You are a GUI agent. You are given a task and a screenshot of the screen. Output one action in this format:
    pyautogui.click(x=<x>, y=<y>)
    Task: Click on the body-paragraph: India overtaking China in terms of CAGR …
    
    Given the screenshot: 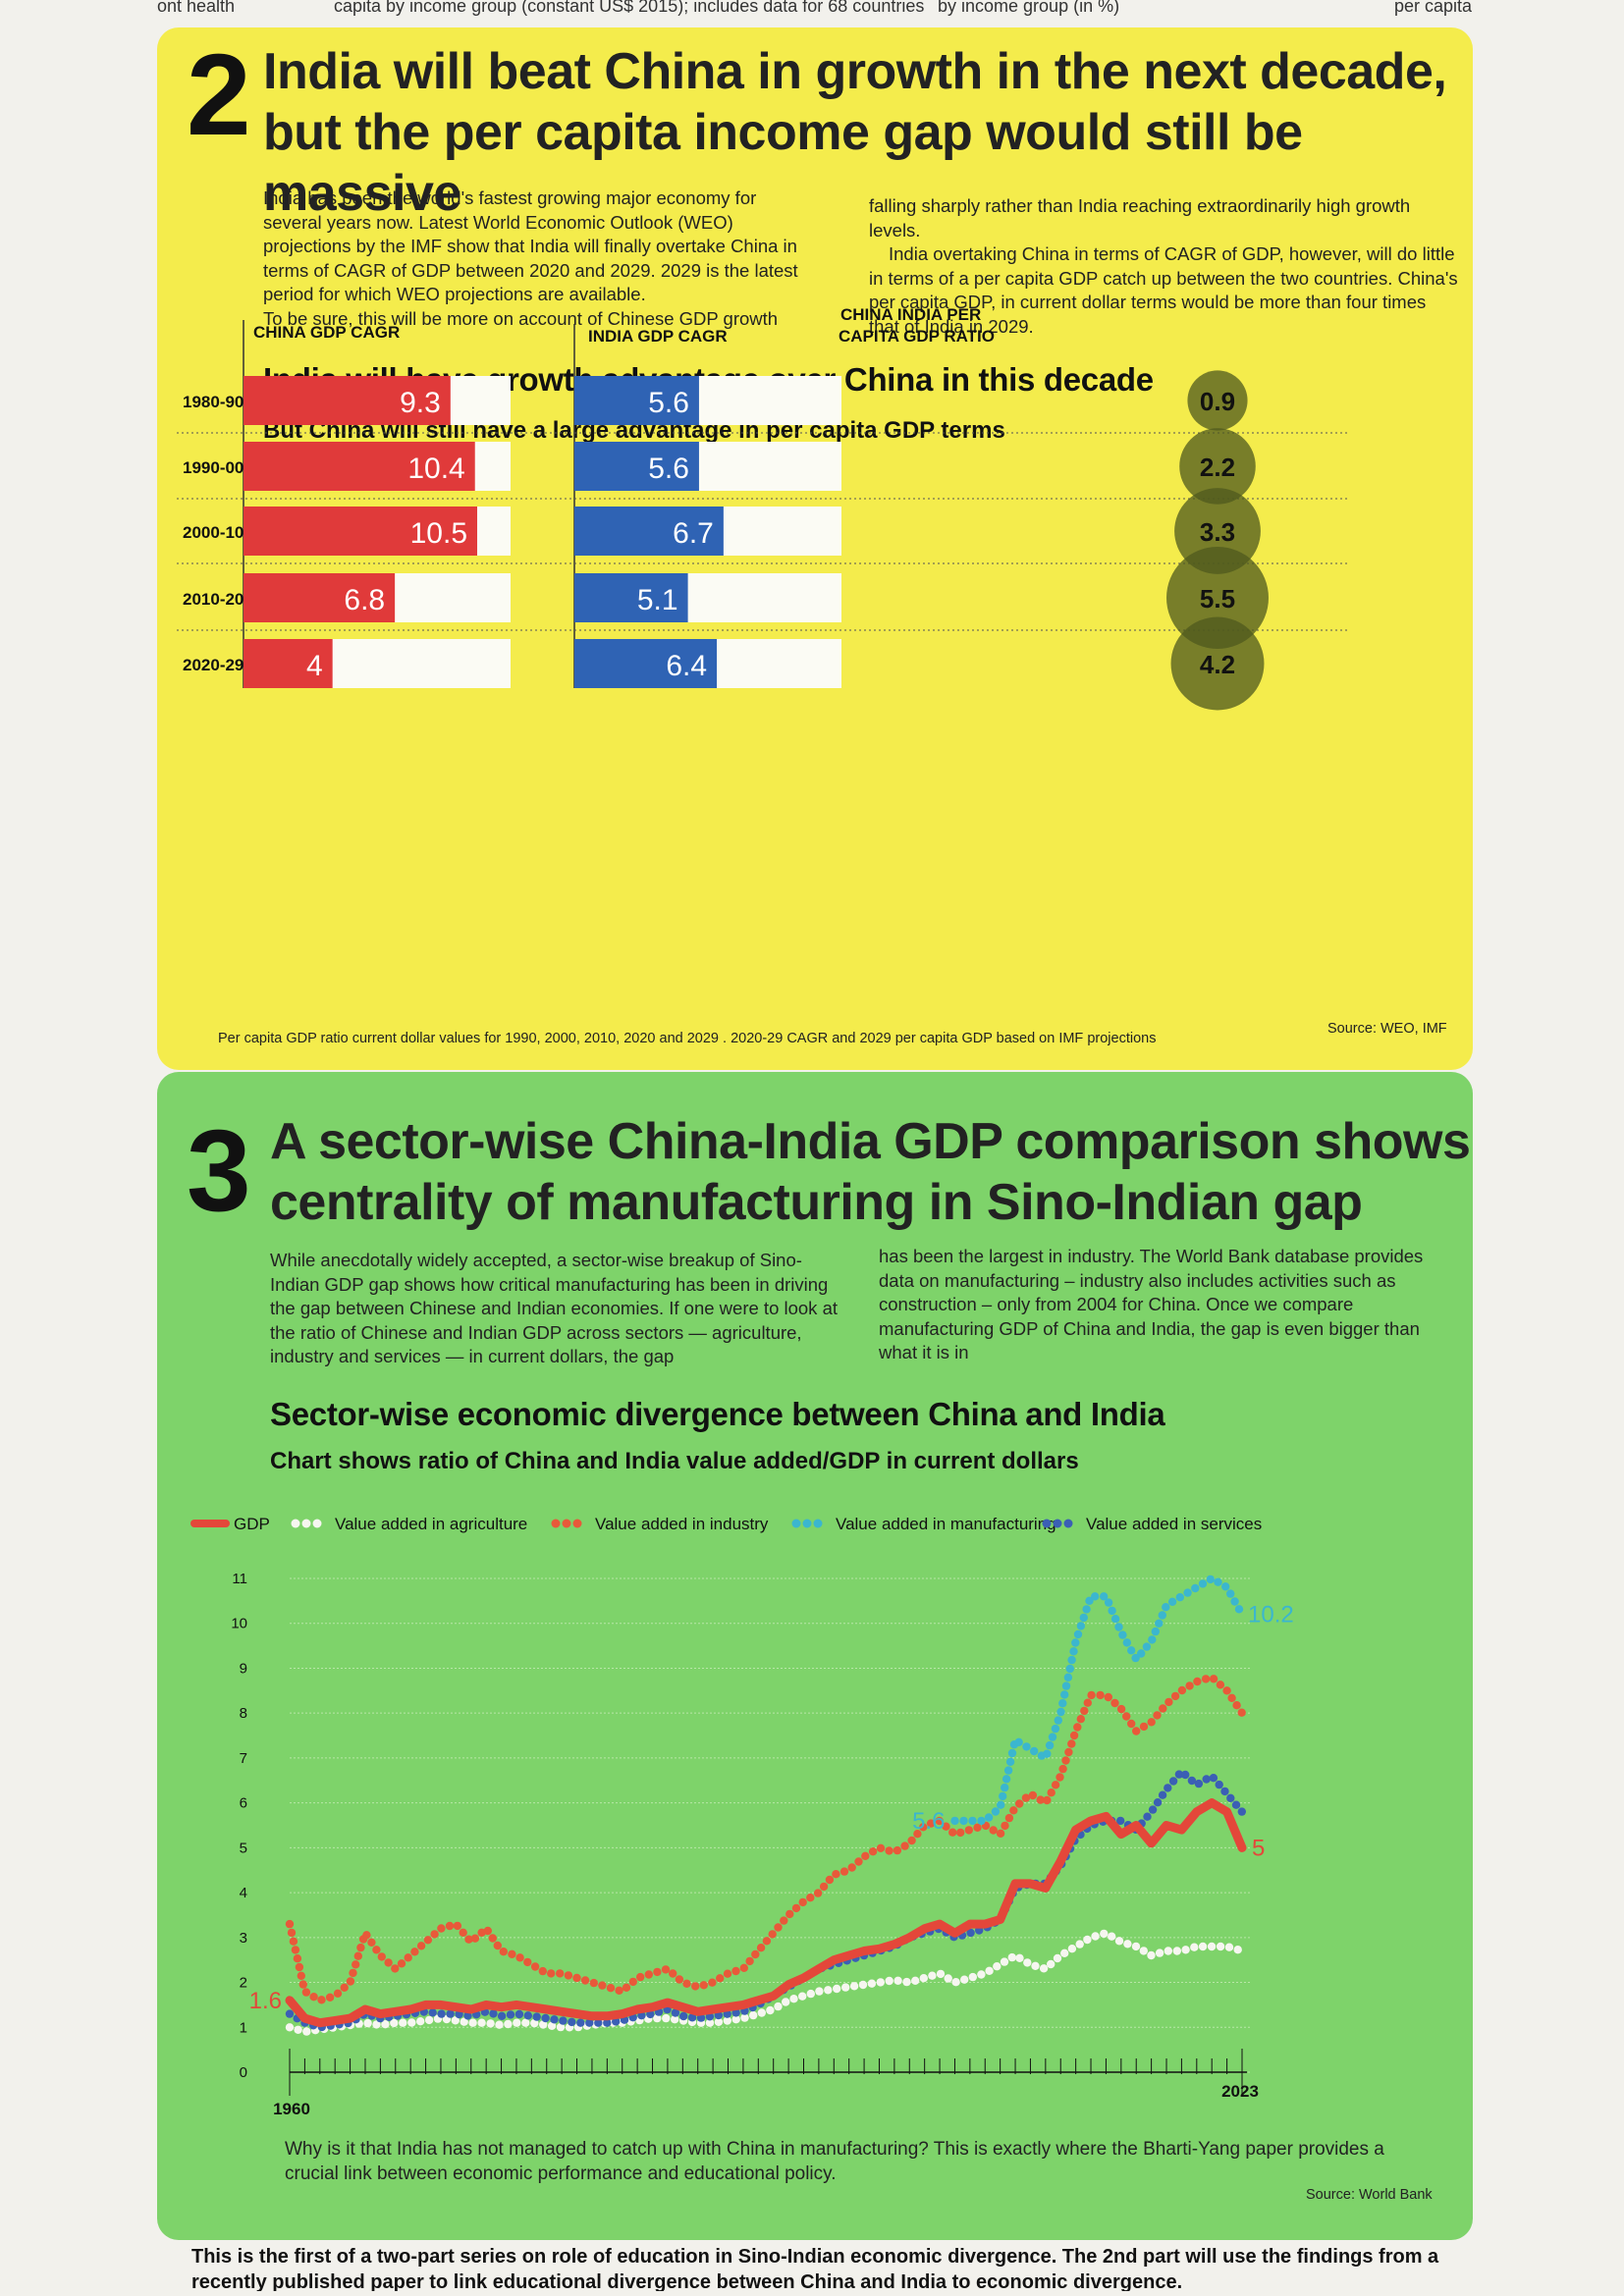 What is the action you would take?
    pyautogui.click(x=1163, y=290)
    